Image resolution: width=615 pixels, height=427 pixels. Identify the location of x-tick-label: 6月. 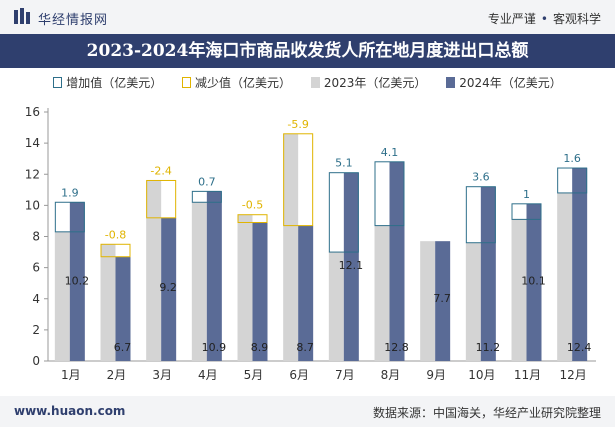
(299, 375).